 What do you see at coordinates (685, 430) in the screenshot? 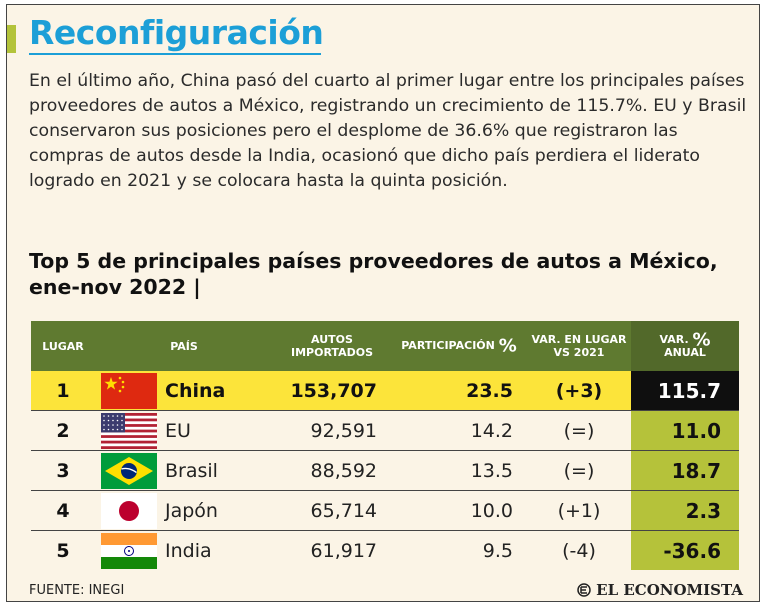
I see `var-anual-cell: 11.0` at bounding box center [685, 430].